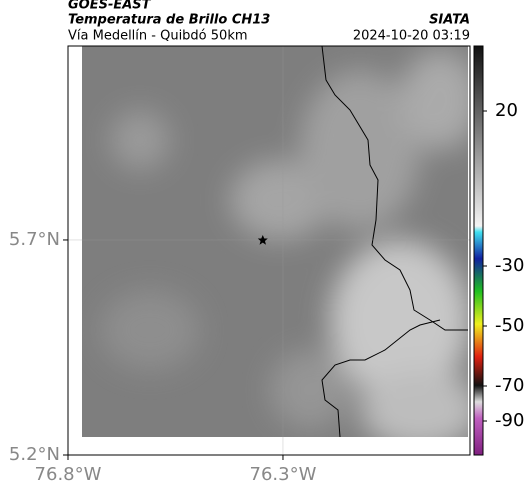 Image resolution: width=526 pixels, height=495 pixels. What do you see at coordinates (34, 454) in the screenshot?
I see `y-tick-label: 5.2°N` at bounding box center [34, 454].